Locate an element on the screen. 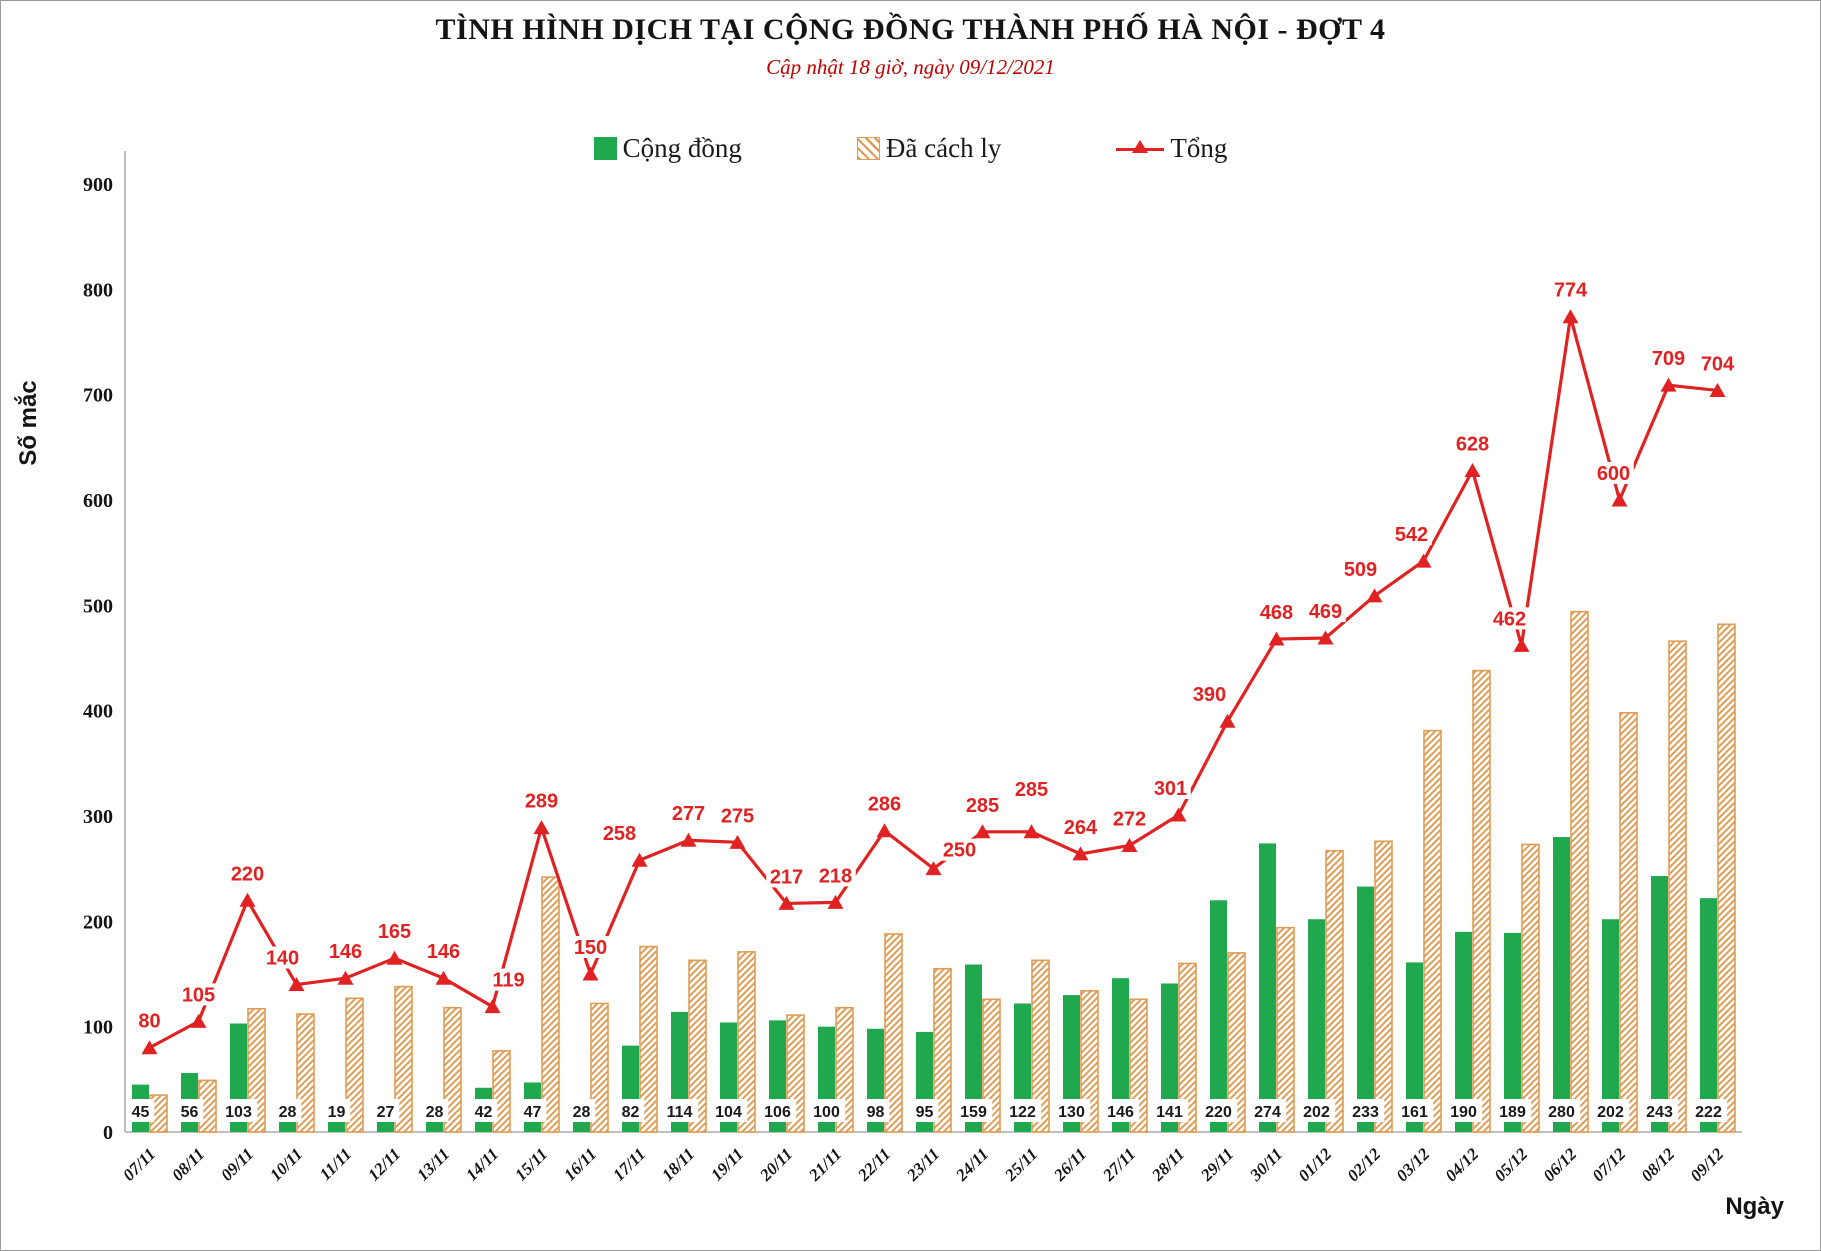 Image resolution: width=1821 pixels, height=1251 pixels. total-value-label: 80 is located at coordinates (149, 1022).